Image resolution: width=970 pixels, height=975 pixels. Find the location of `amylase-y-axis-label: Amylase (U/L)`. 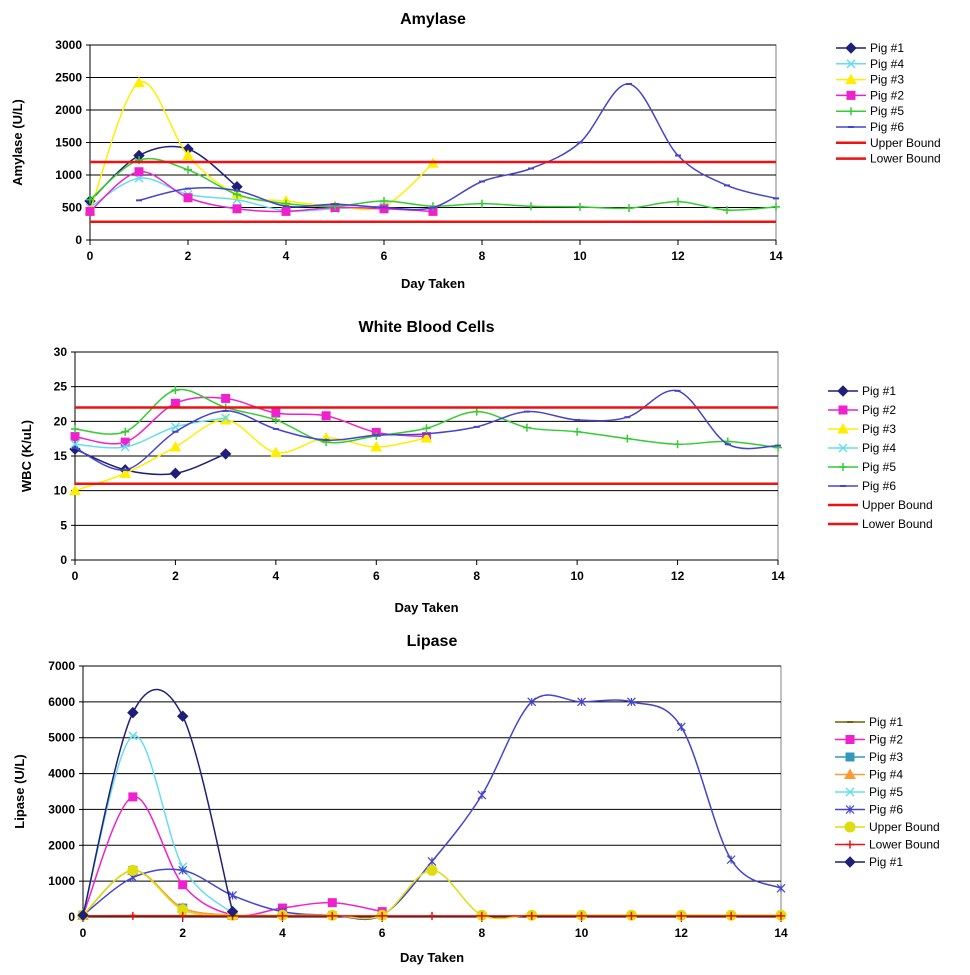

amylase-y-axis-label: Amylase (U/L) is located at coordinates (17, 142).